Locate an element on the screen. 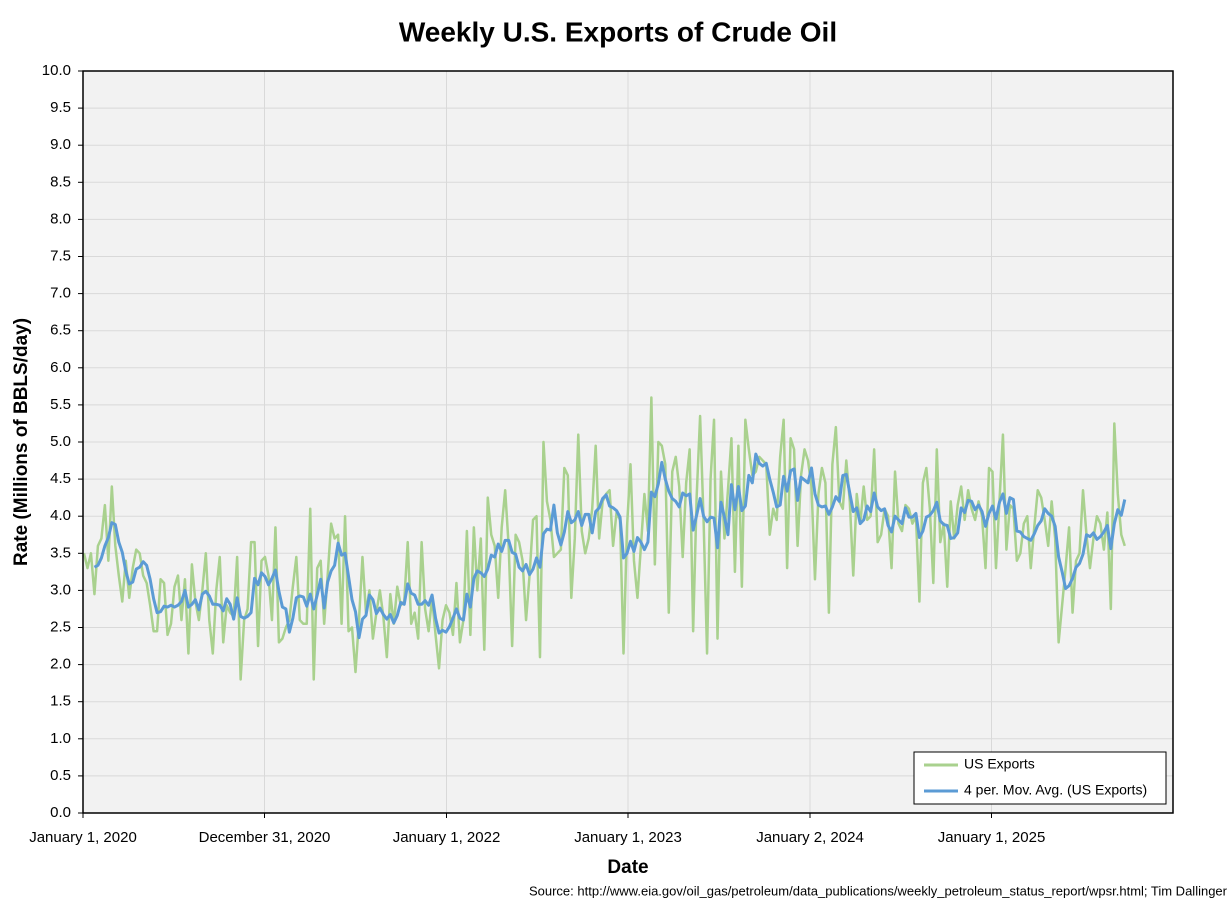 Image resolution: width=1232 pixels, height=908 pixels. y-tick-label: 8.5 is located at coordinates (60, 181).